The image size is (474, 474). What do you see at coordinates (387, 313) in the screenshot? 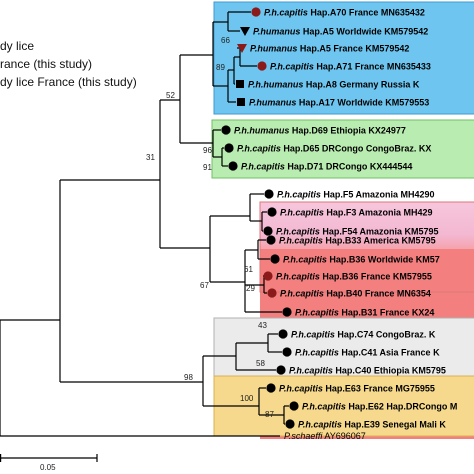
I see `tip-accession: Hap.B31 France KX24` at bounding box center [387, 313].